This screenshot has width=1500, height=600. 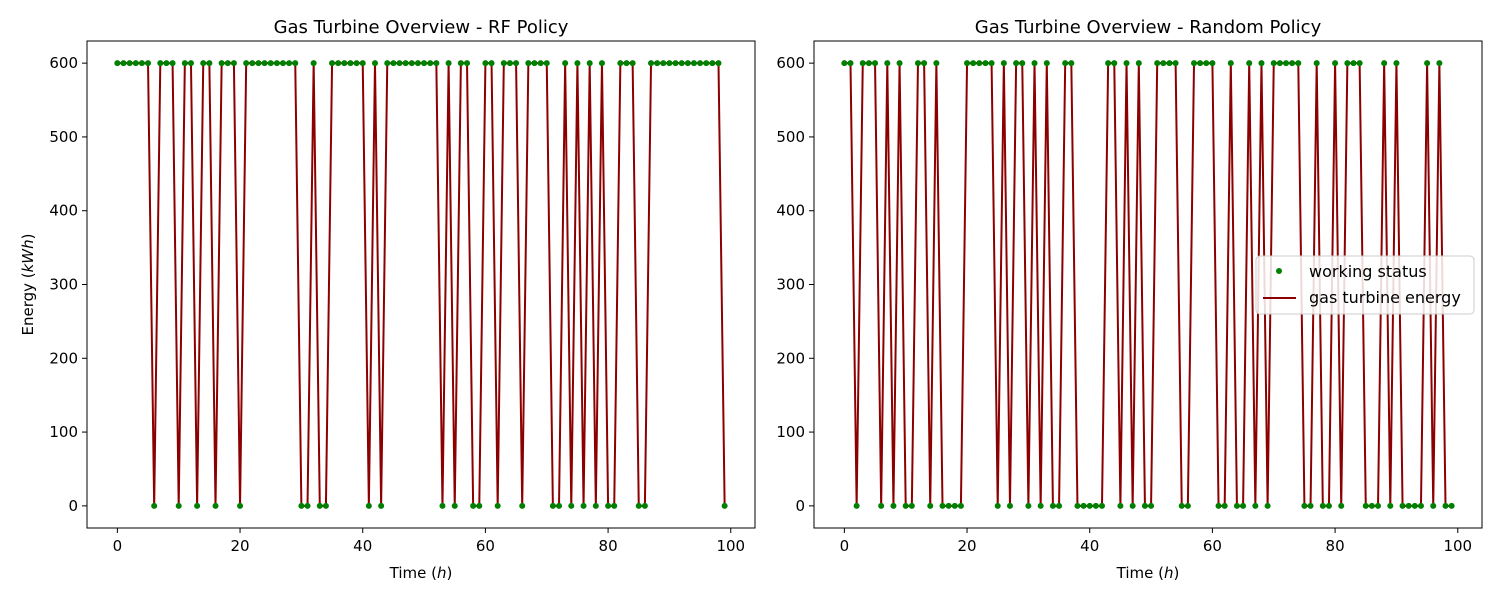 What do you see at coordinates (421, 573) in the screenshot?
I see `x-axis-label: Time (h)` at bounding box center [421, 573].